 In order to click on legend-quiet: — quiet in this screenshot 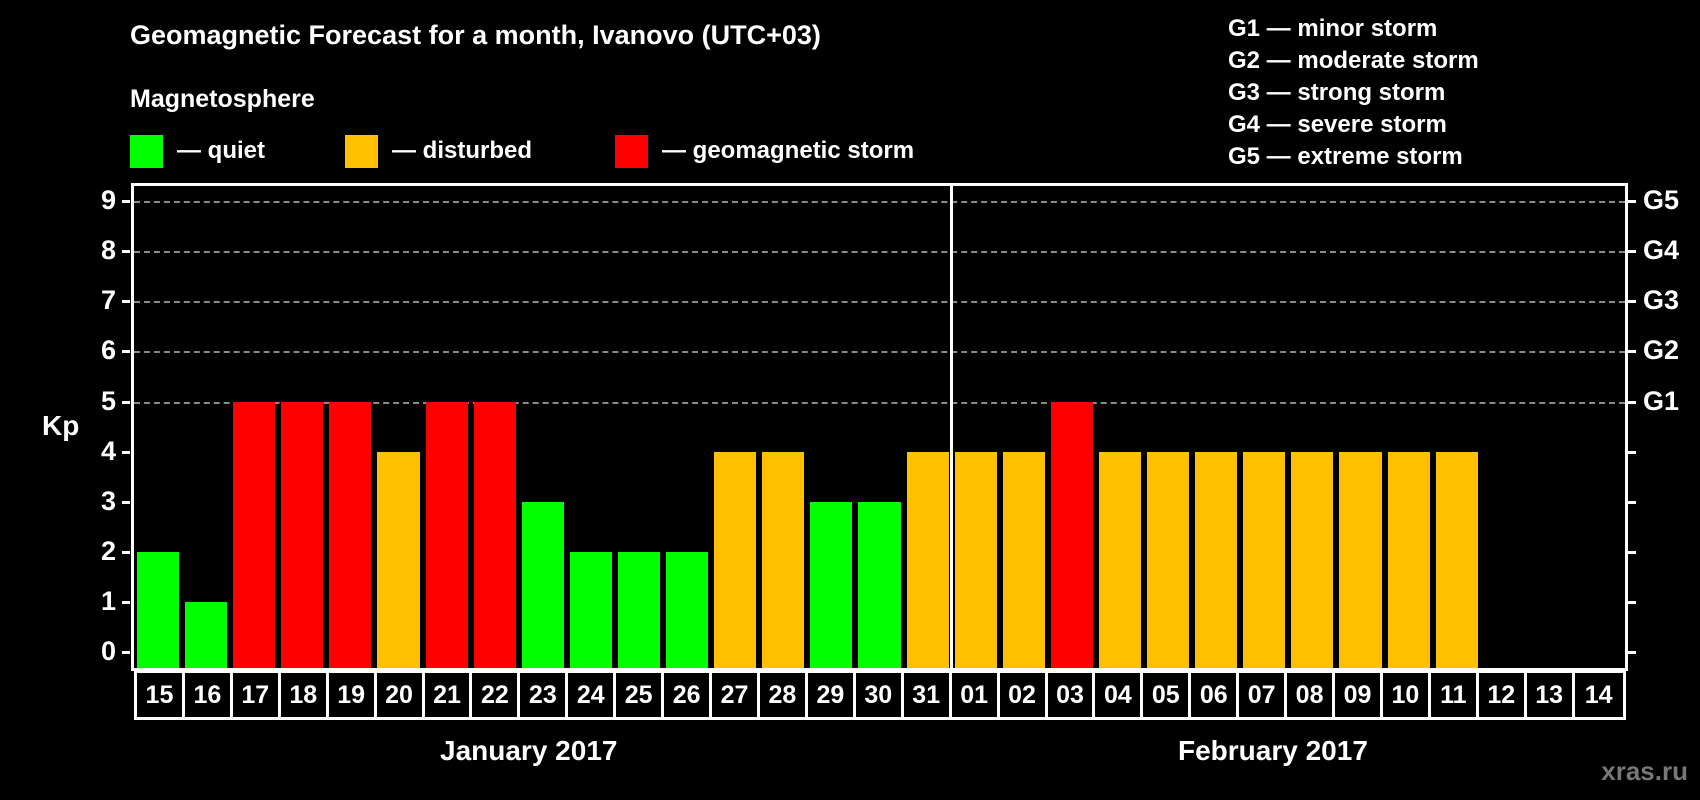, I will do `click(197, 151)`.